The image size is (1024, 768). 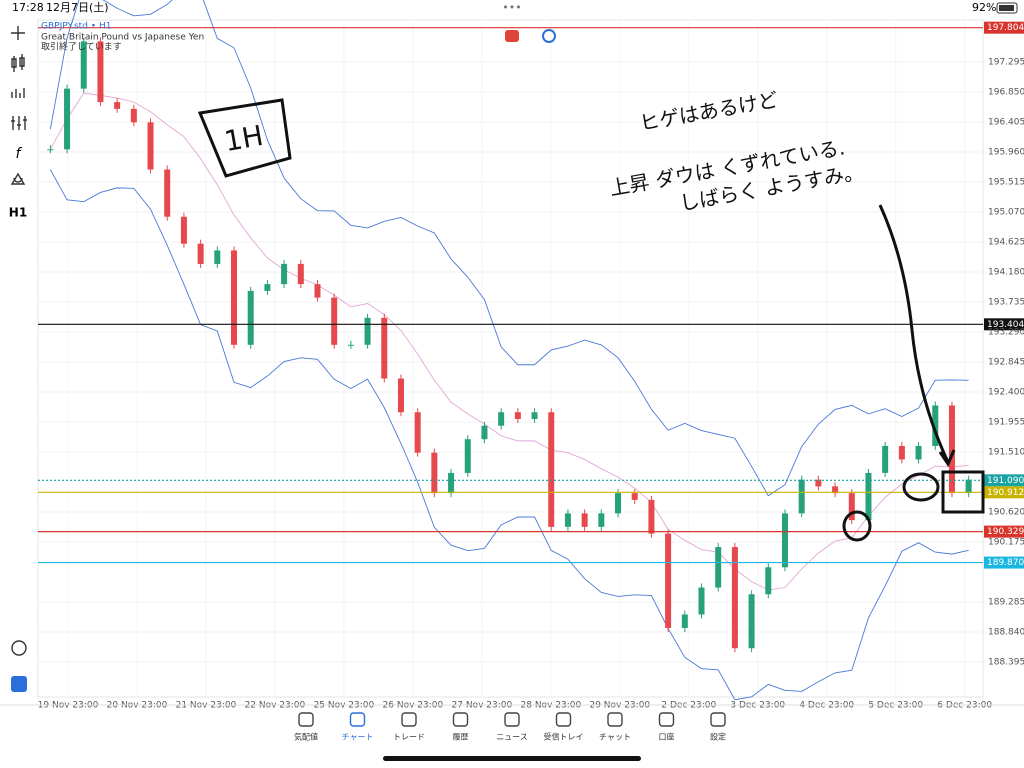 What do you see at coordinates (1006, 633) in the screenshot?
I see `y-tick-label: 188.840` at bounding box center [1006, 633].